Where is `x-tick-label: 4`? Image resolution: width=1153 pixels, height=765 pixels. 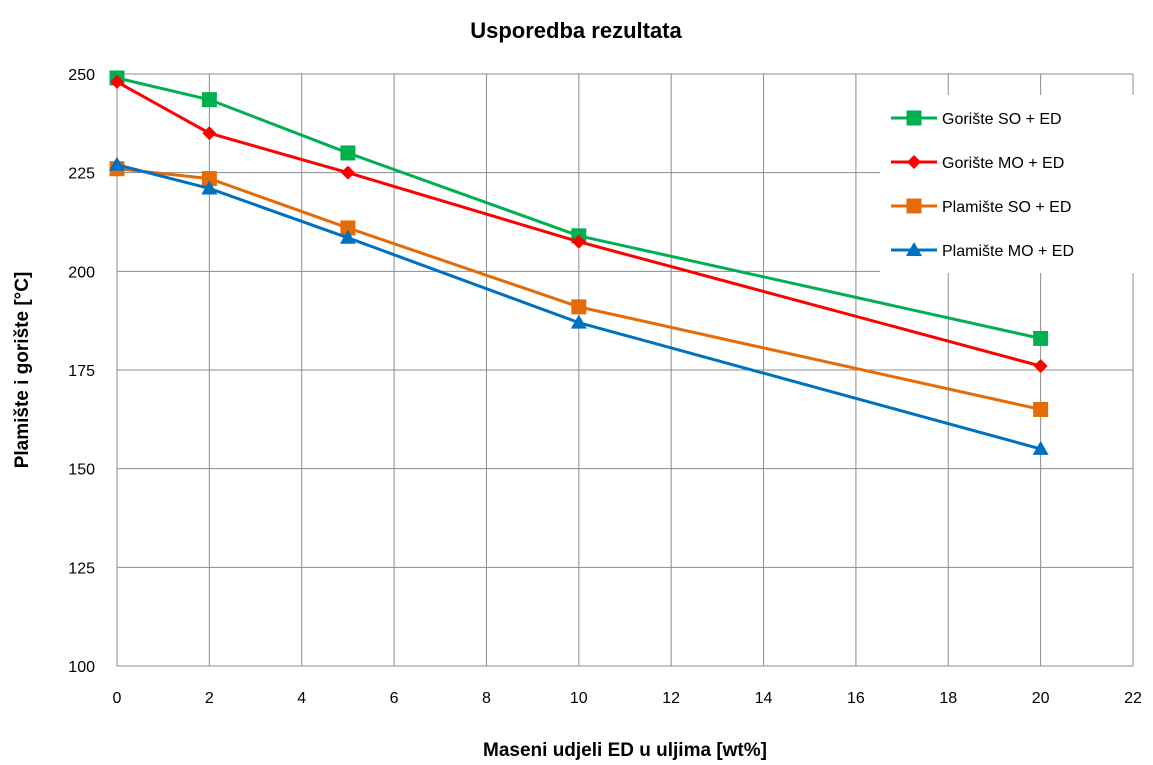 x-tick-label: 4 is located at coordinates (301, 698).